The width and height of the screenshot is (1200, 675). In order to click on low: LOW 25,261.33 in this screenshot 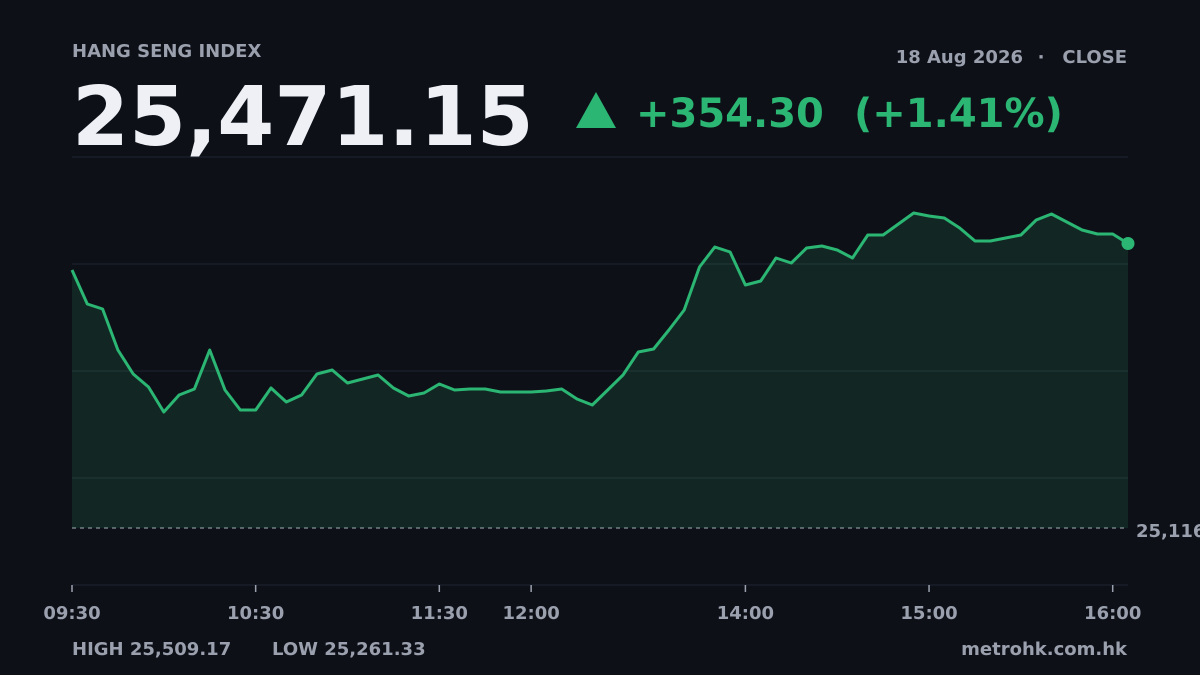, I will do `click(349, 649)`.